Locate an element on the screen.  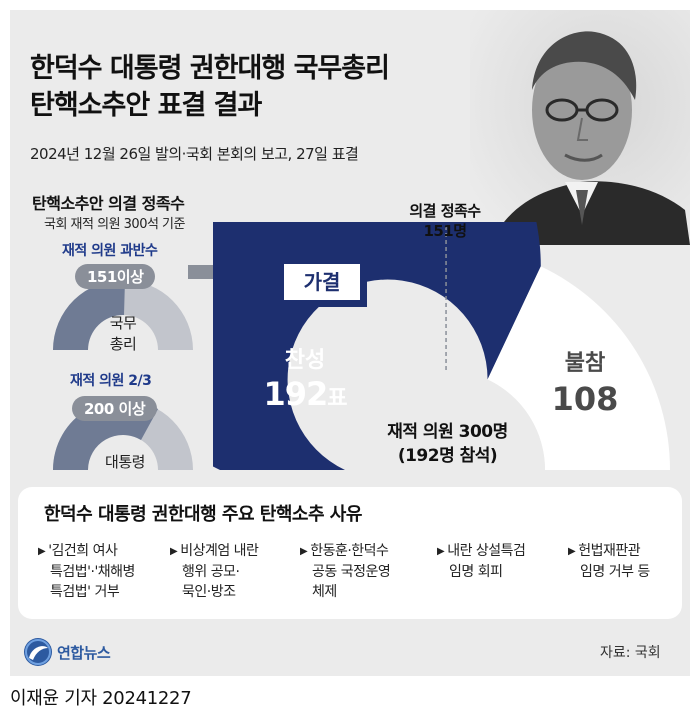
pm-quorum-gauge is located at coordinates (122, 314).